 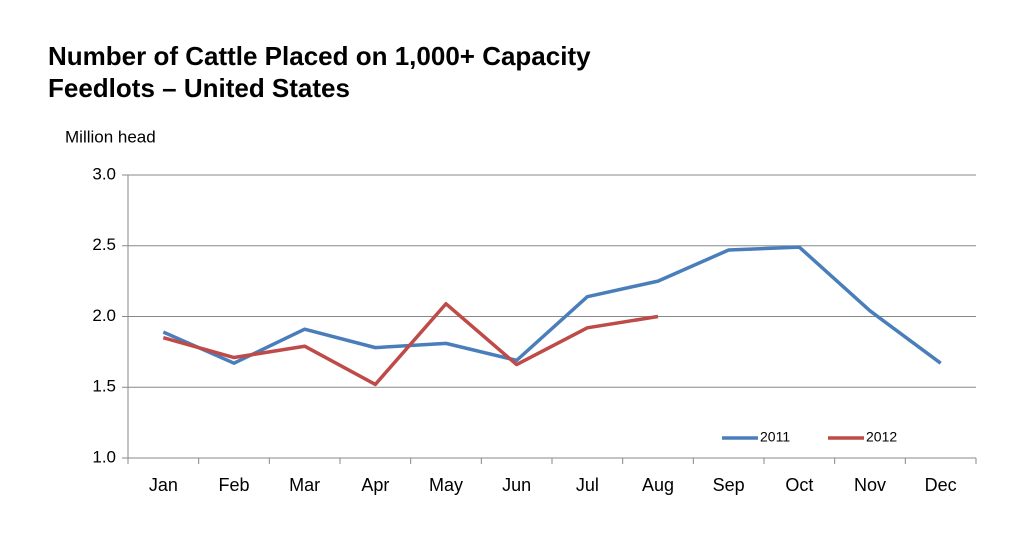 I want to click on x-tick-label: Oct, so click(x=799, y=485).